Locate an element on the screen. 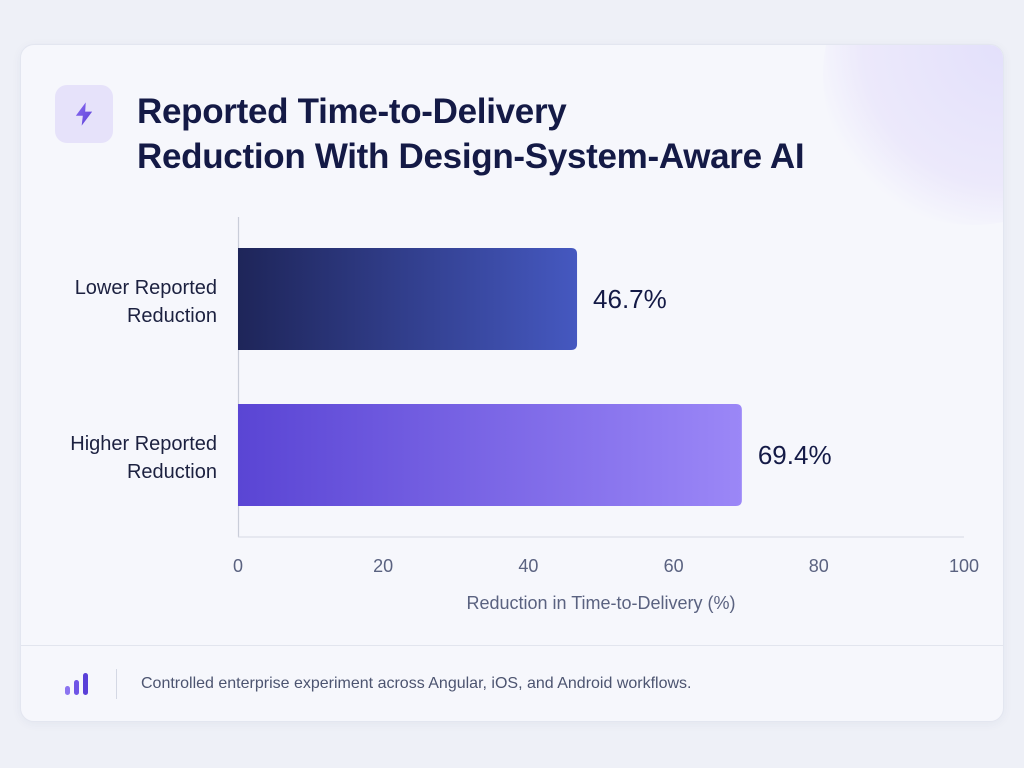 Image resolution: width=1024 pixels, height=768 pixels. x-tick-label: 100 is located at coordinates (964, 566).